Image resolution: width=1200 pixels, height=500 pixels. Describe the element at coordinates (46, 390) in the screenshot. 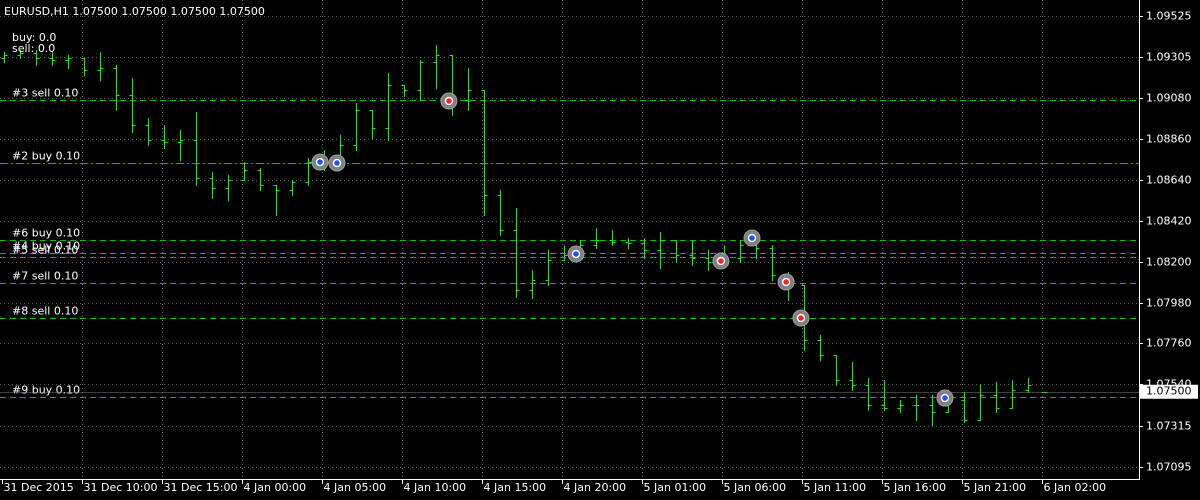

I see `order-label: #9 buy 0.10` at that location.